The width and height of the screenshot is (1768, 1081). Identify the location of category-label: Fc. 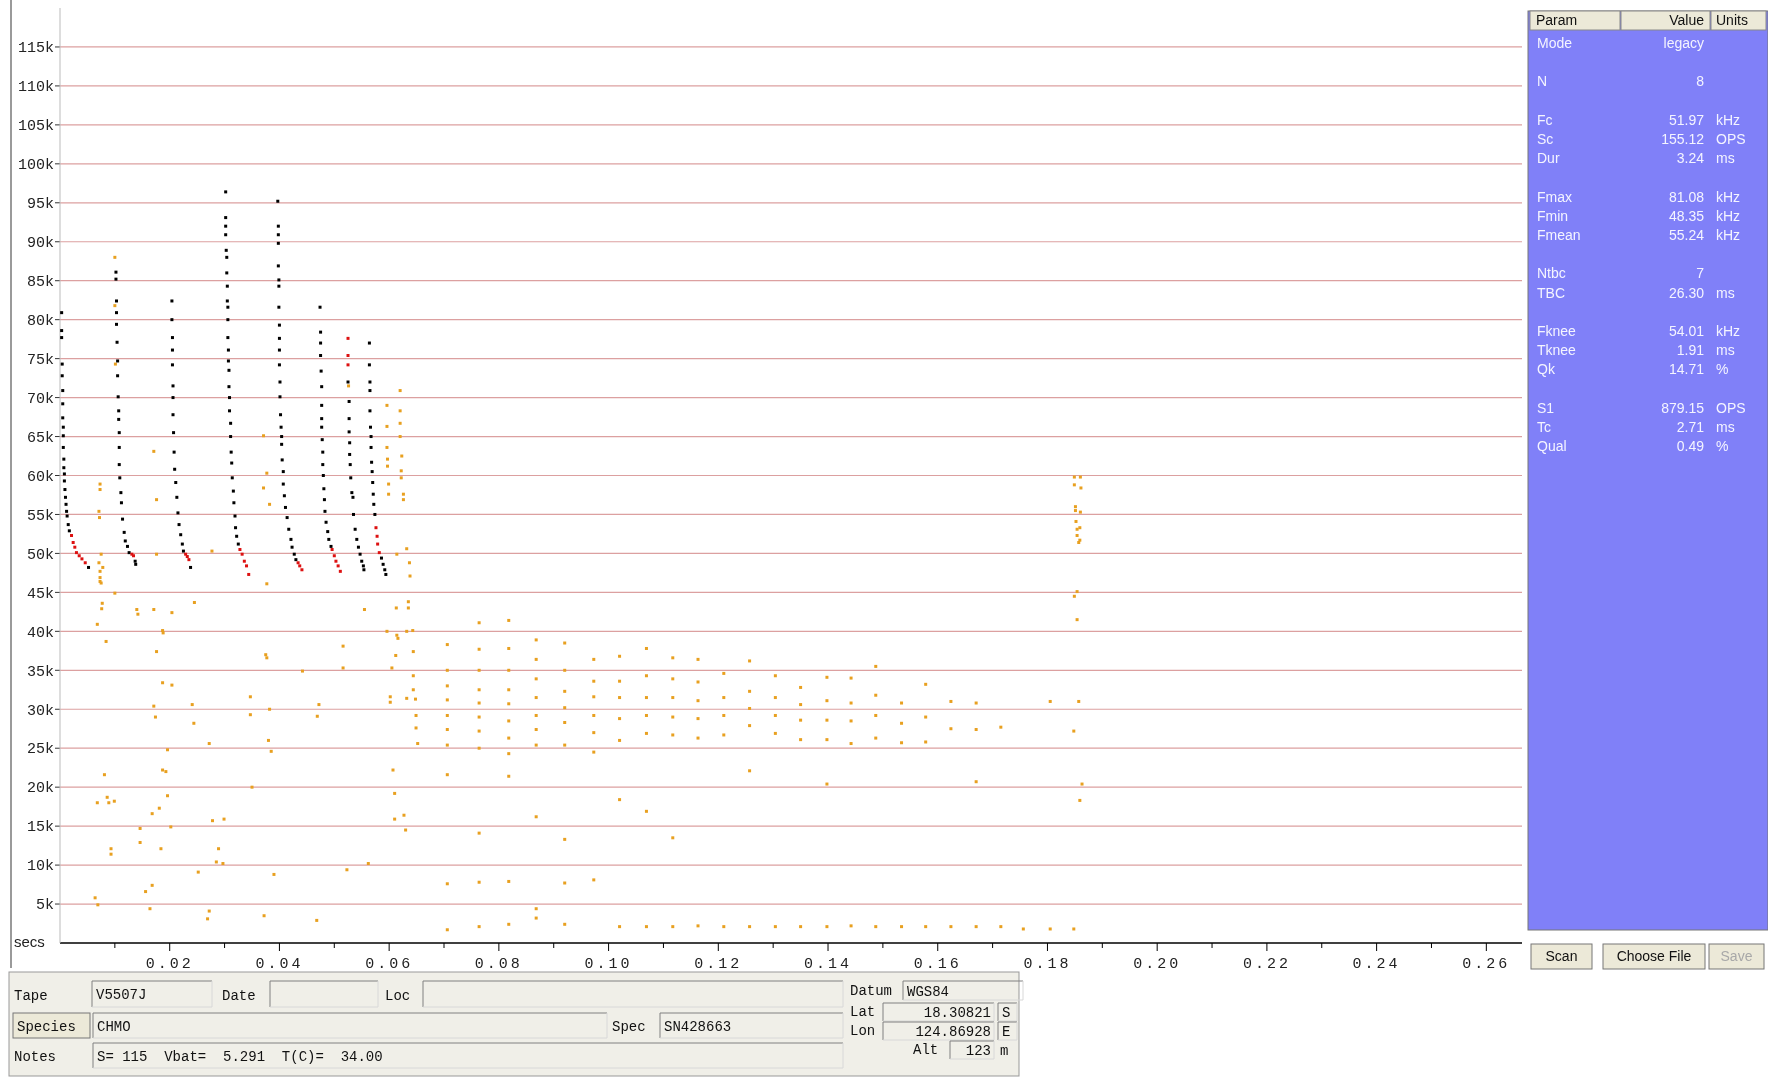
(1545, 119).